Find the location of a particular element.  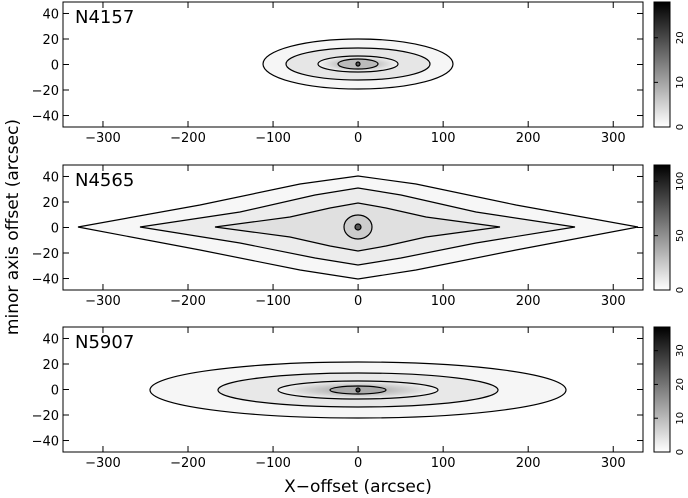

panel-label: N4157 is located at coordinates (104, 17).